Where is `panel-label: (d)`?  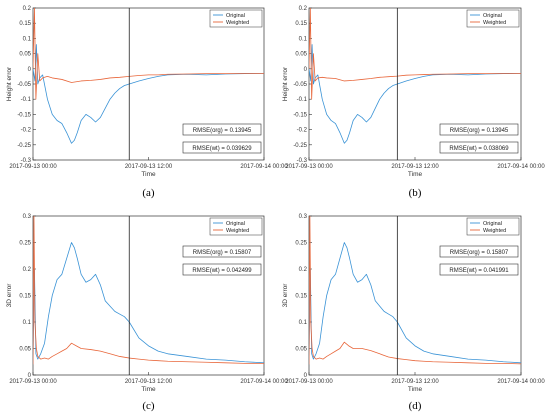 panel-label: (d) is located at coordinates (415, 406).